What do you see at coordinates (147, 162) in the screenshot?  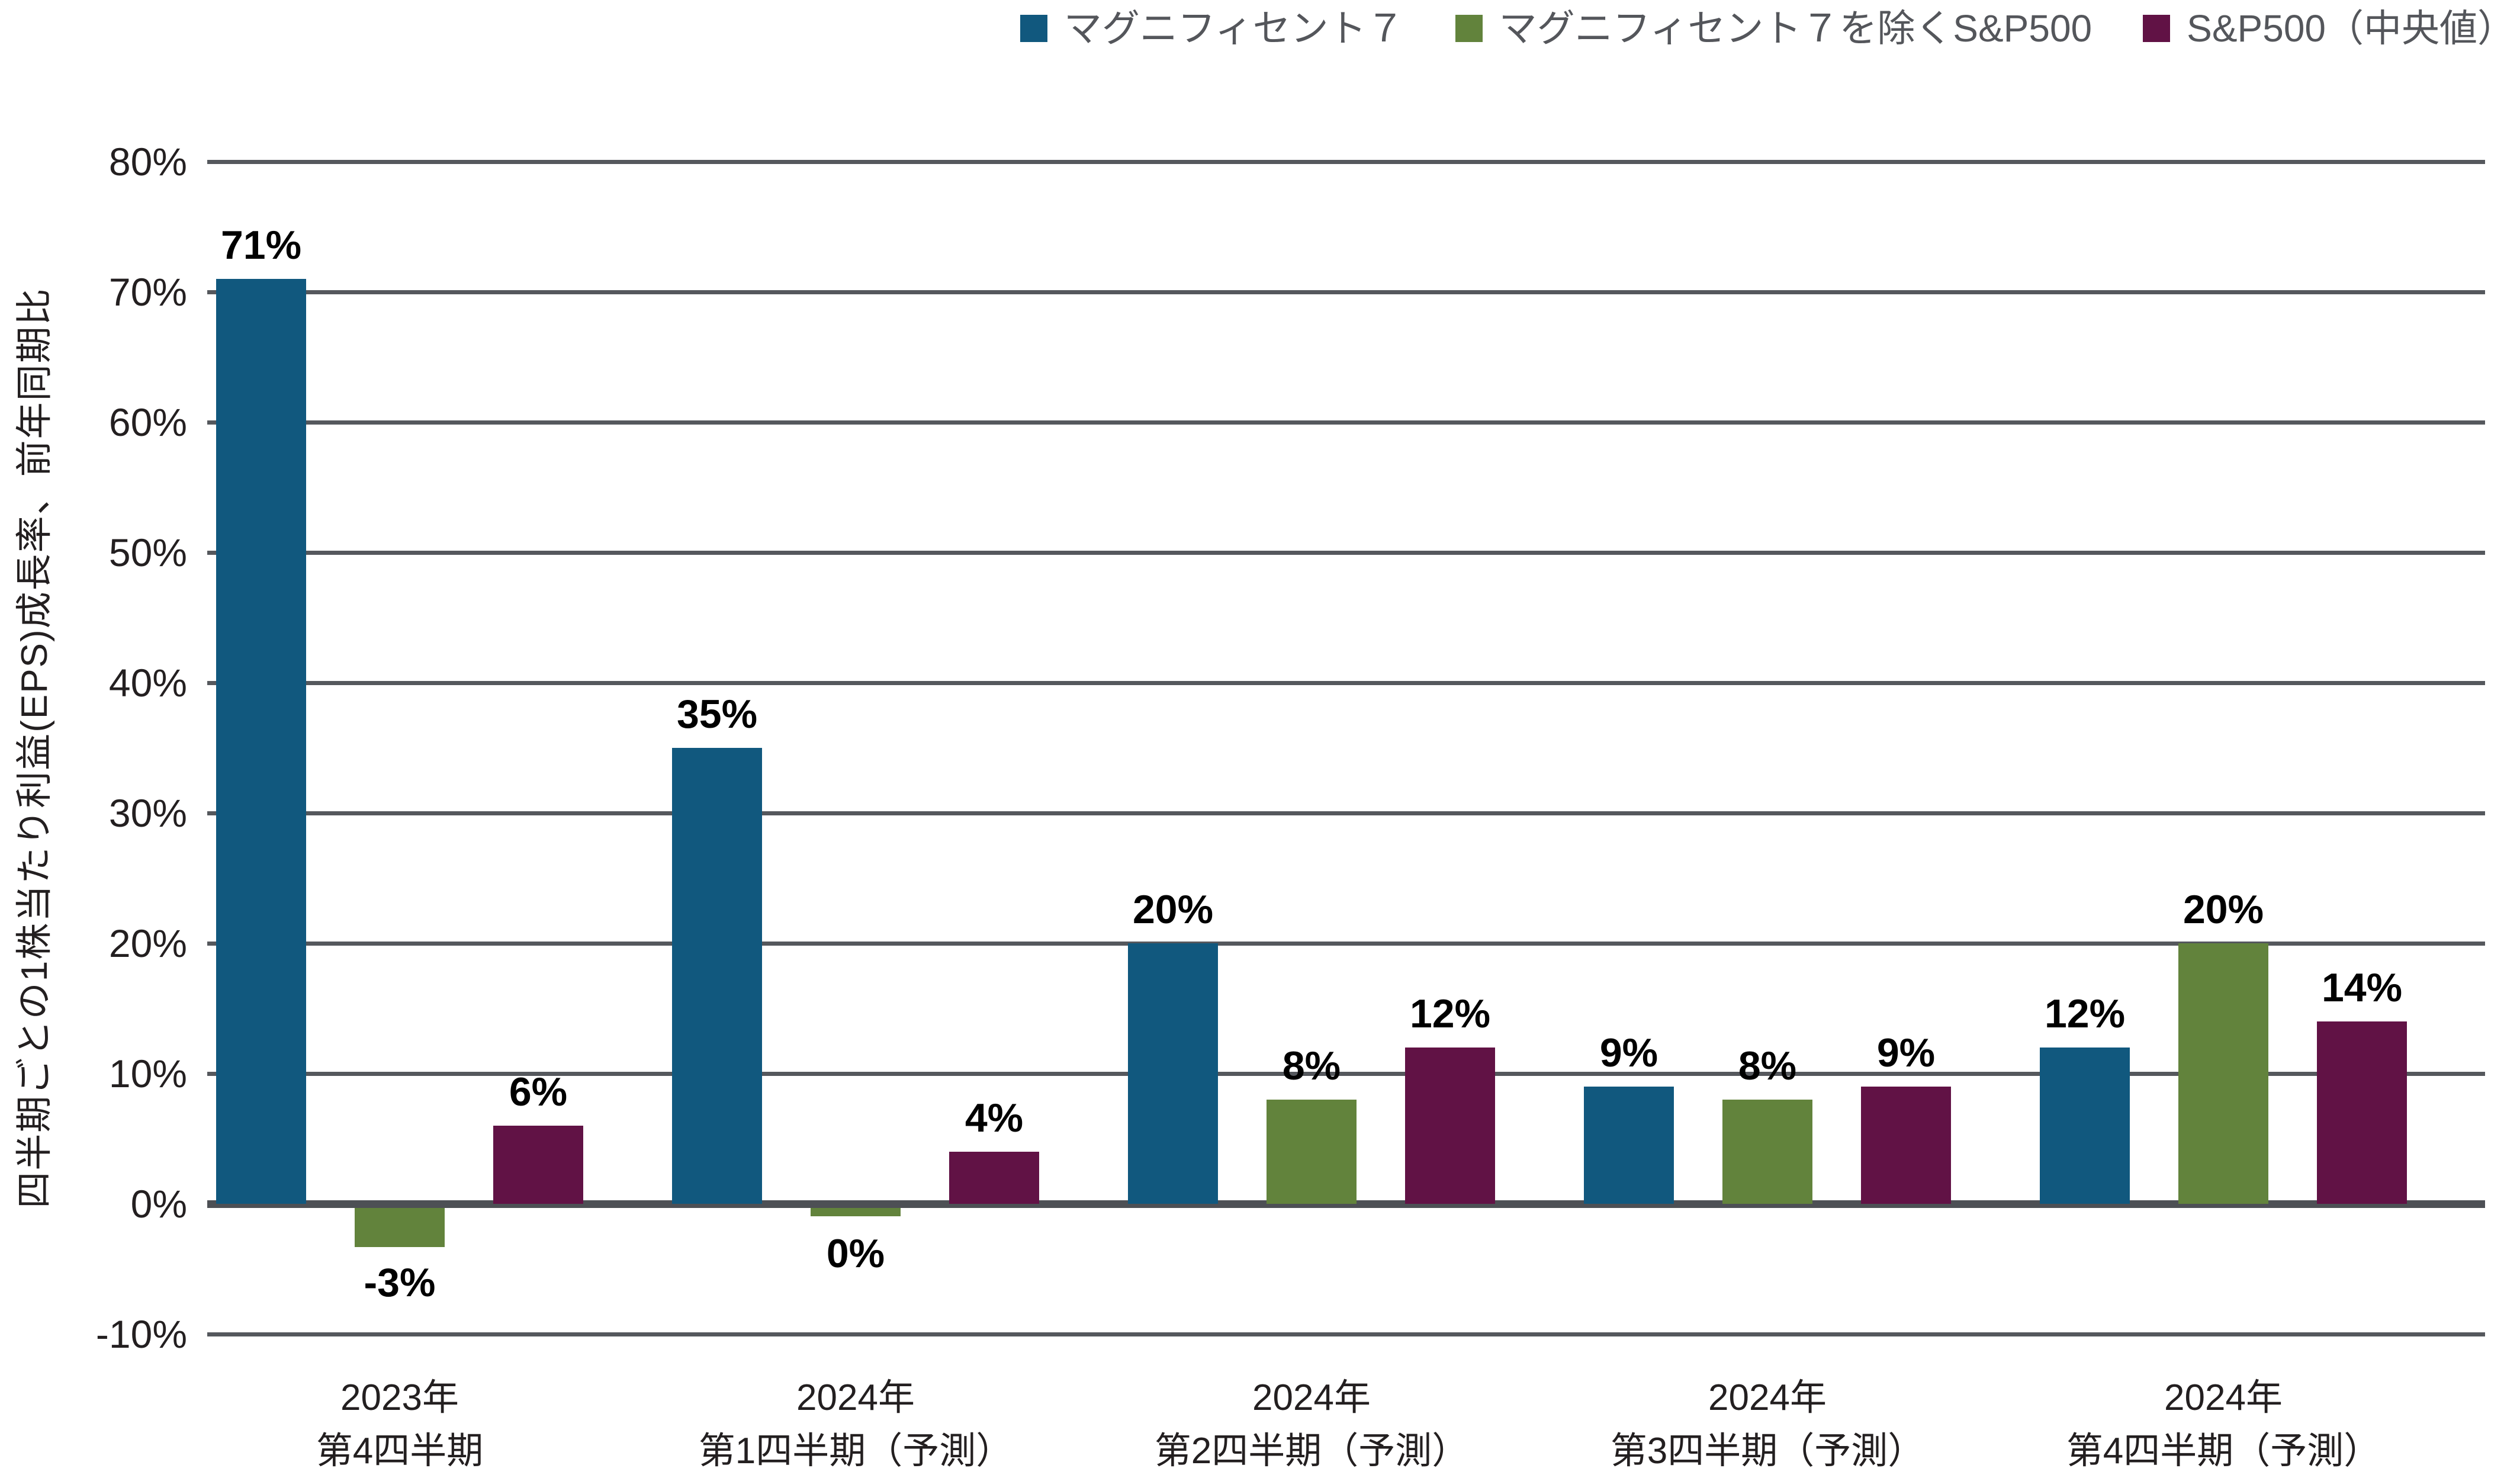 I see `y-tick-label: 80%` at bounding box center [147, 162].